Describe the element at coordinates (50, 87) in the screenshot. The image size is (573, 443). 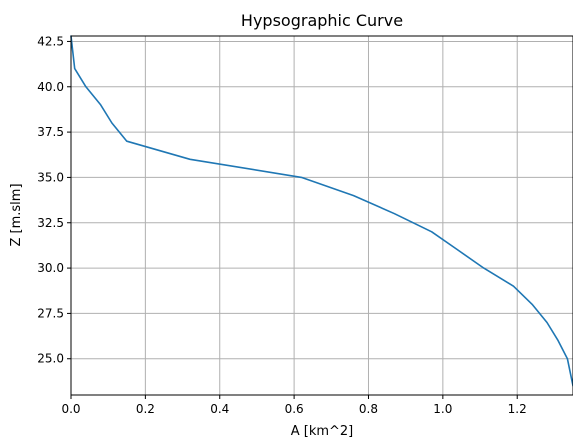
I see `y-tick-label: 40.0` at that location.